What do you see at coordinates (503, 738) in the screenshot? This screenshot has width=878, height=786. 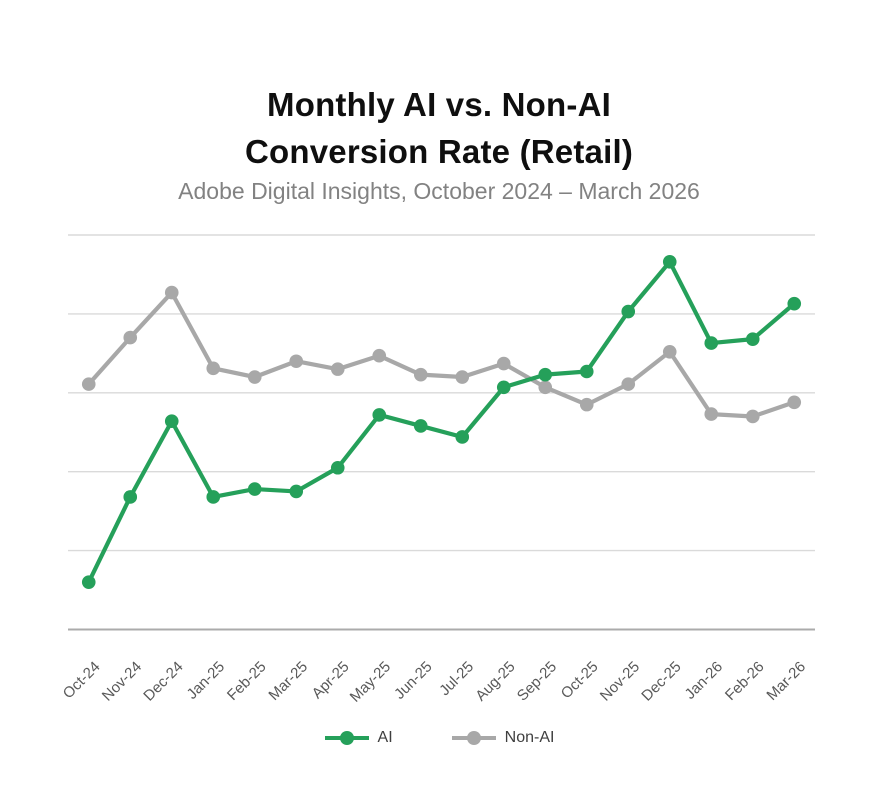 I see `legend-item-non-ai: Non-AI` at bounding box center [503, 738].